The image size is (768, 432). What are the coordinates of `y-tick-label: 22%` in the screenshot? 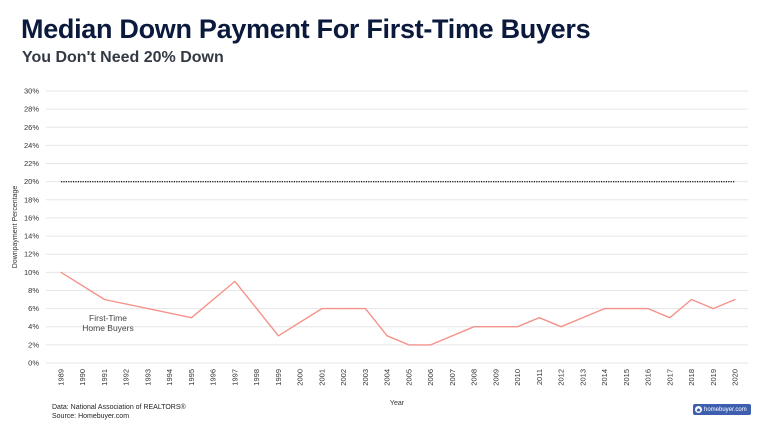 It's located at (31, 163).